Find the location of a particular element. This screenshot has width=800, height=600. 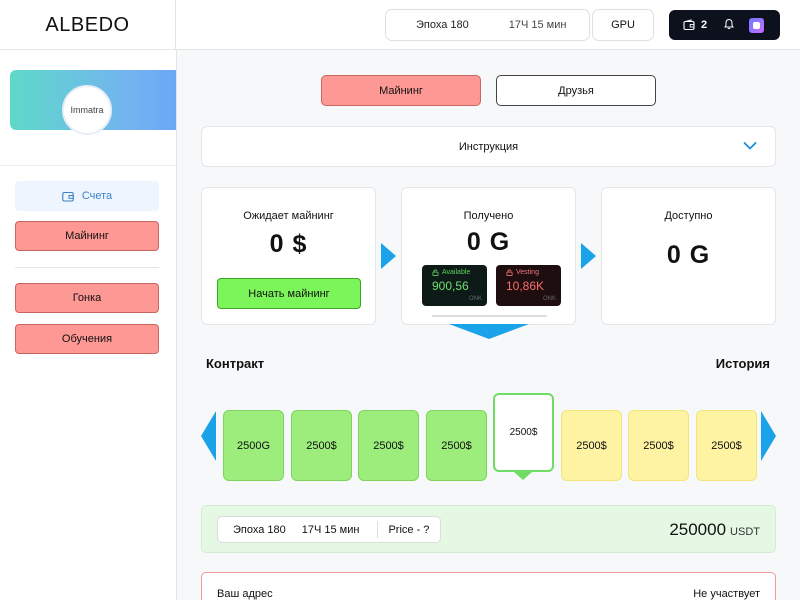

app-icon is located at coordinates (757, 25).